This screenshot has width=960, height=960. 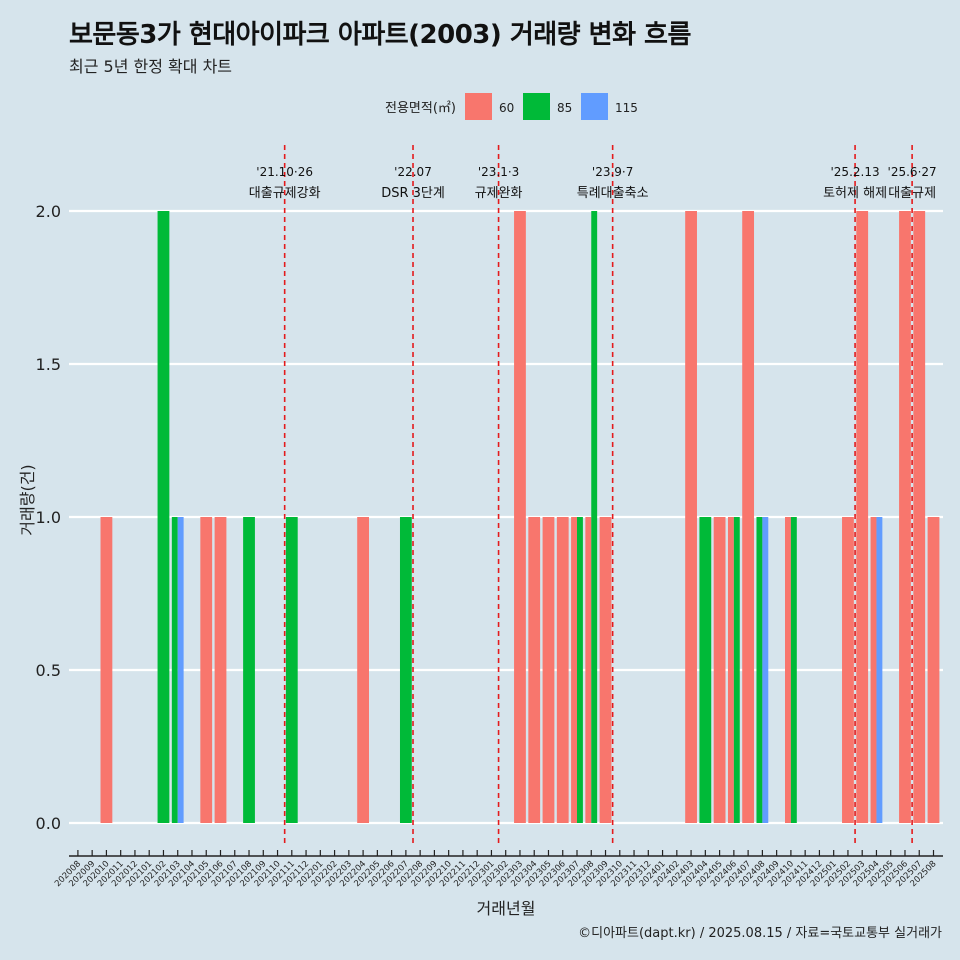 I want to click on annotation-label: DSR 3단계, so click(x=413, y=193).